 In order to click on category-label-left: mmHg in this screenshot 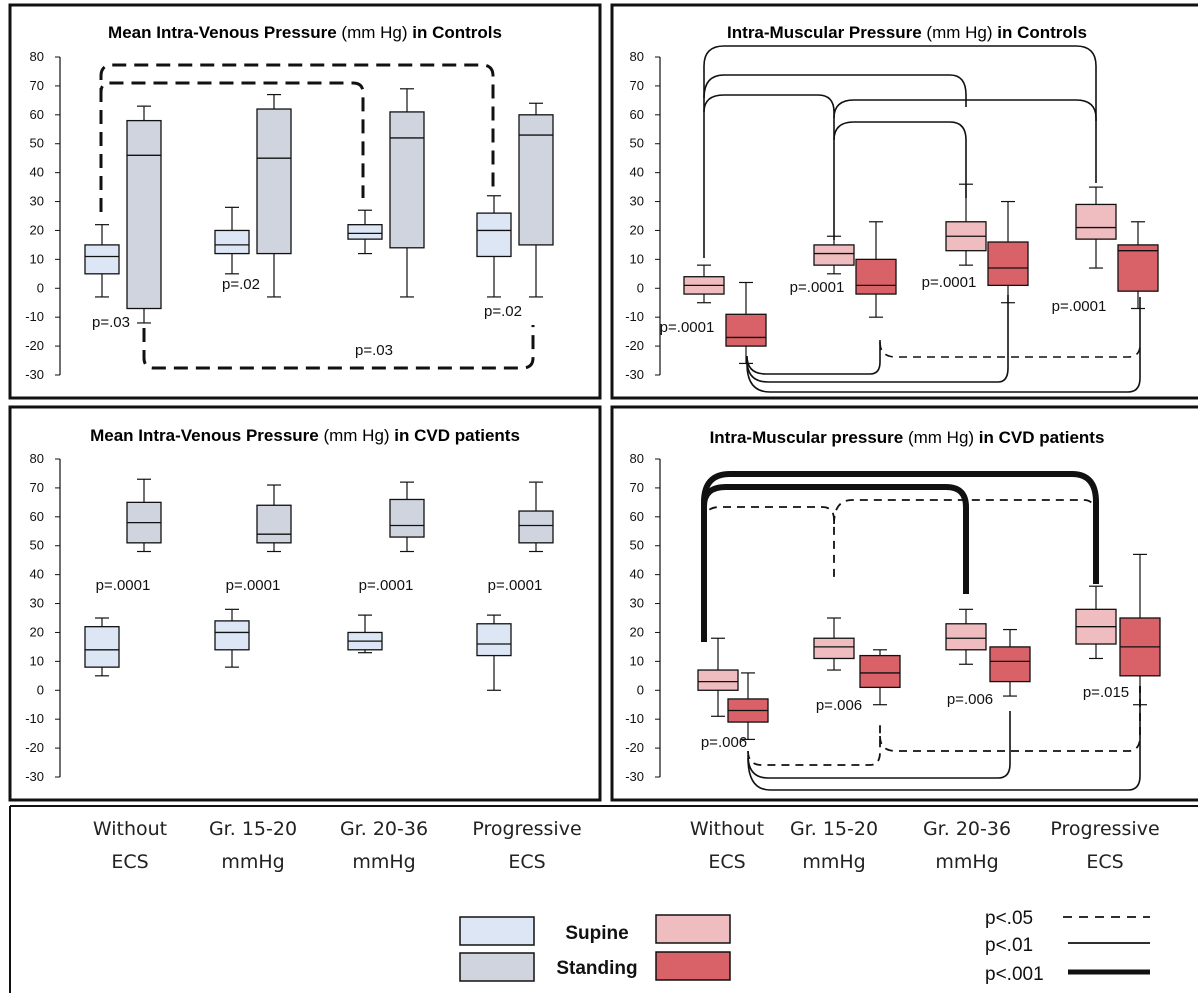, I will do `click(252, 862)`.